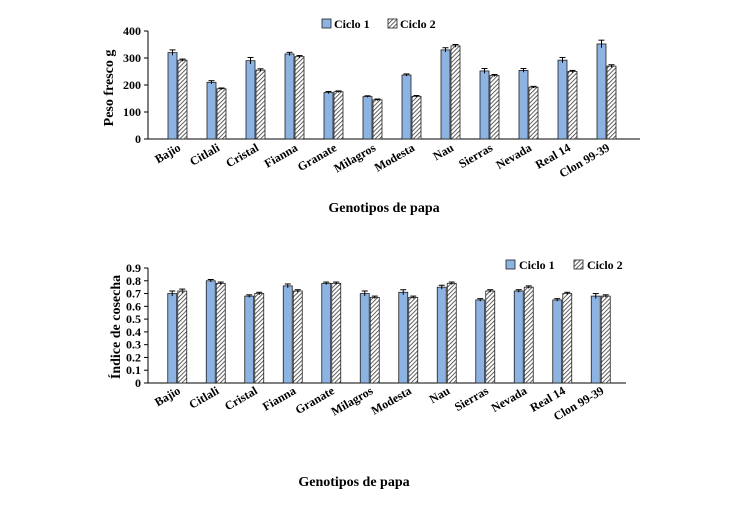 The width and height of the screenshot is (742, 517). Describe the element at coordinates (440, 394) in the screenshot. I see `category-label: Nau` at that location.